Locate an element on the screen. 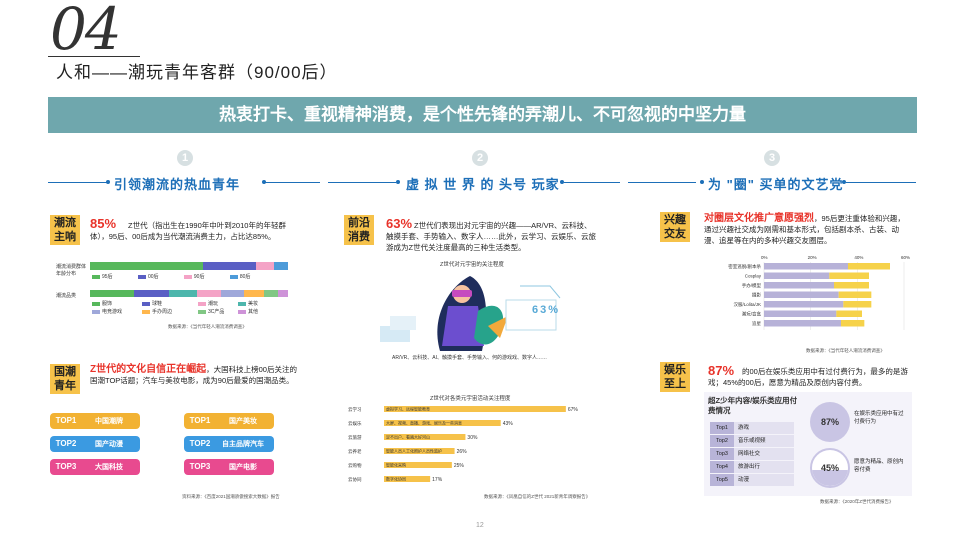  interest-axis-tick: 60% is located at coordinates (905, 257).